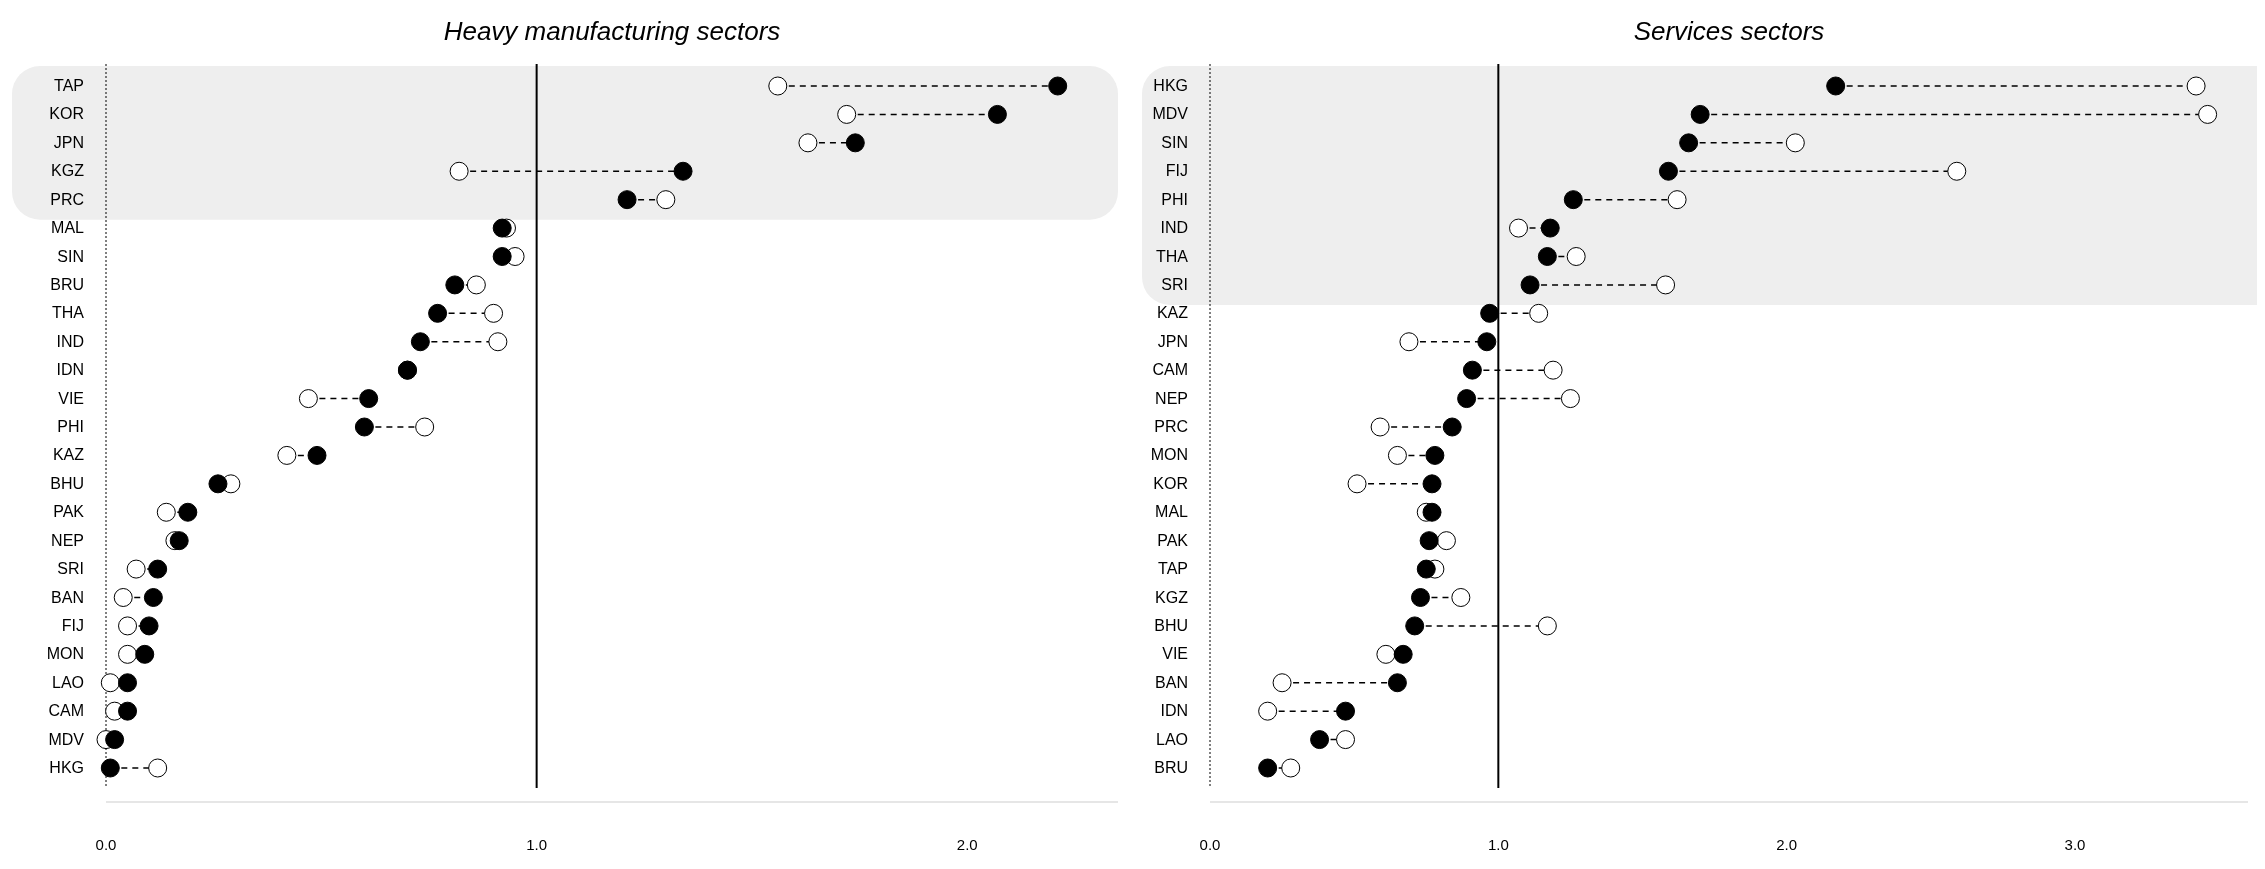  What do you see at coordinates (1171, 426) in the screenshot?
I see `y-tick-label: PRC` at bounding box center [1171, 426].